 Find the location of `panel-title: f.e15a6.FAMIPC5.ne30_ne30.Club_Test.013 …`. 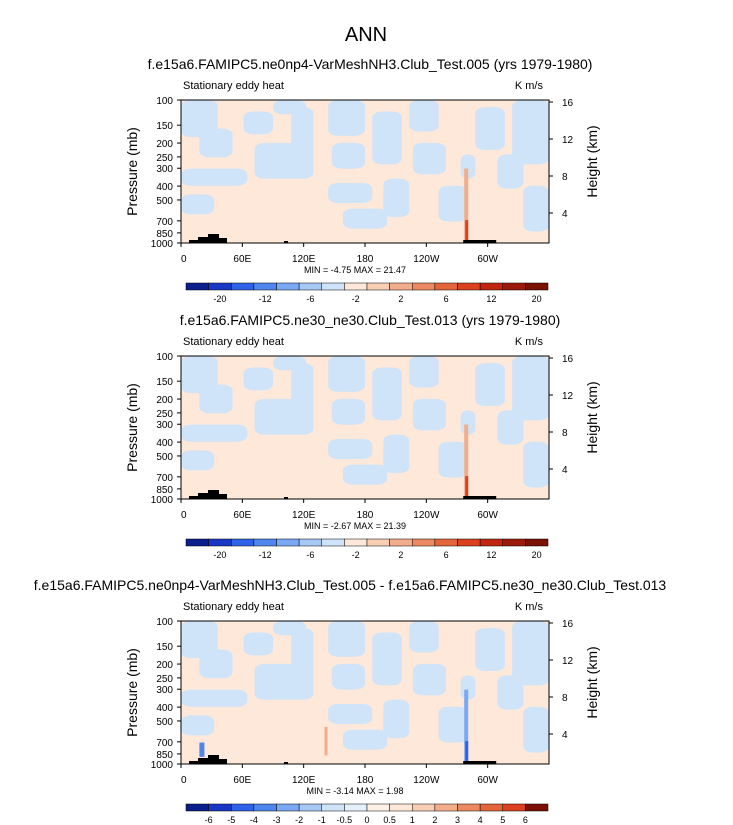

panel-title: f.e15a6.FAMIPC5.ne30_ne30.Club_Test.013 … is located at coordinates (370, 320).